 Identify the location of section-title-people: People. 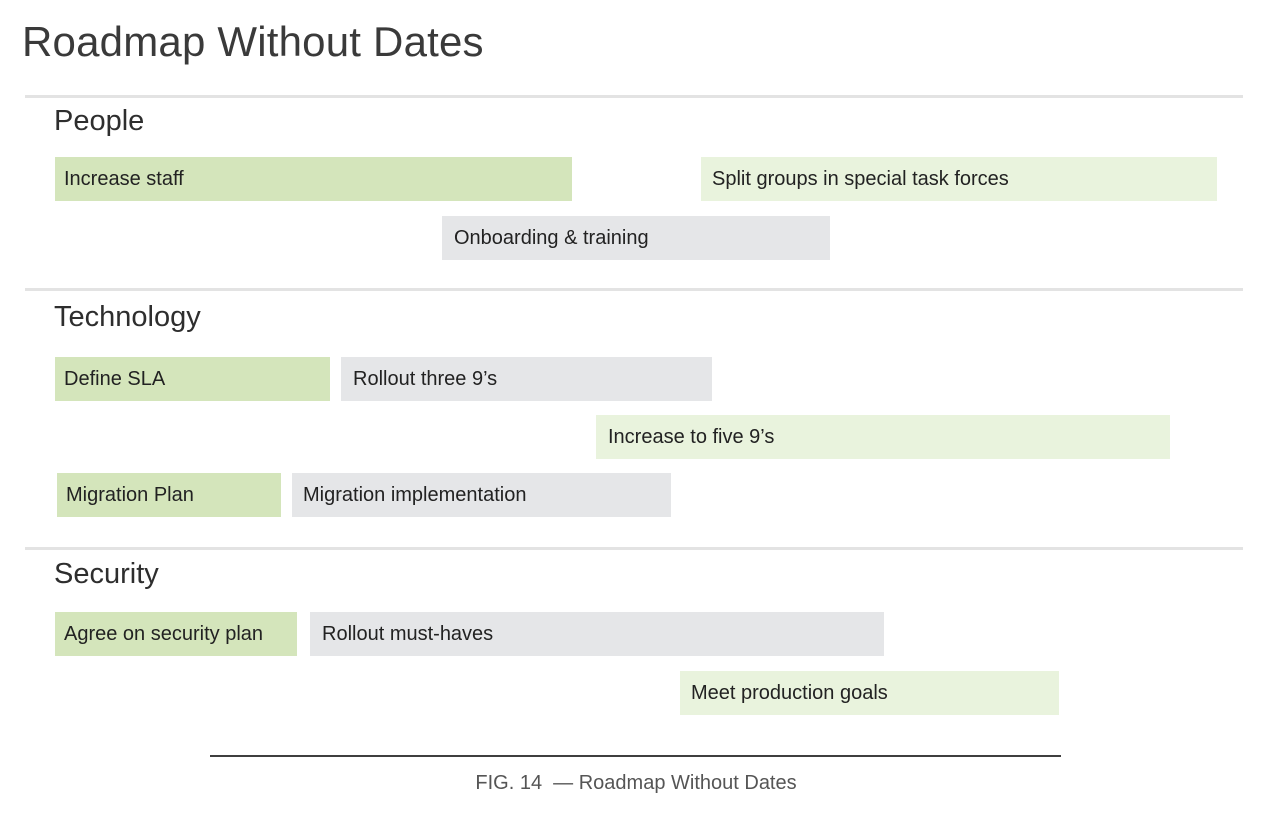
(99, 121).